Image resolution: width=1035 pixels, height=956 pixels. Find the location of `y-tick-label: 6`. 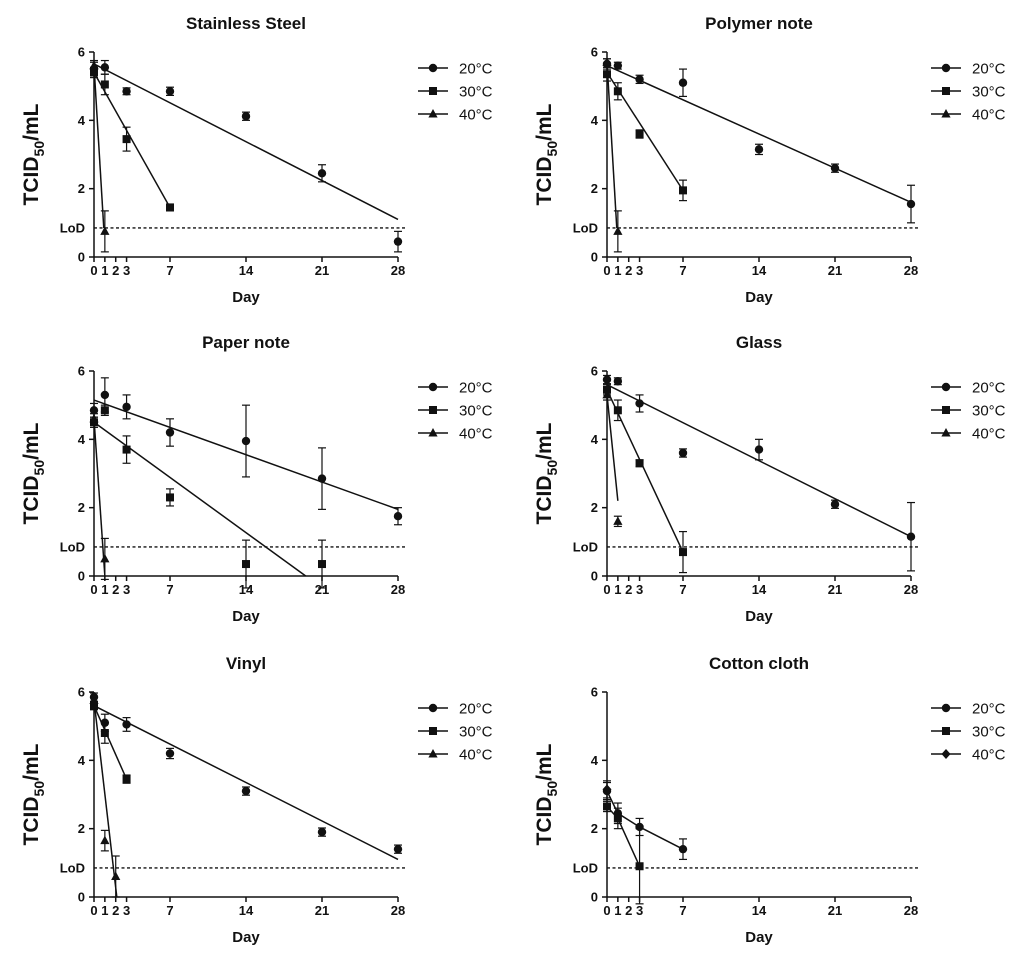

y-tick-label: 6 is located at coordinates (594, 371).